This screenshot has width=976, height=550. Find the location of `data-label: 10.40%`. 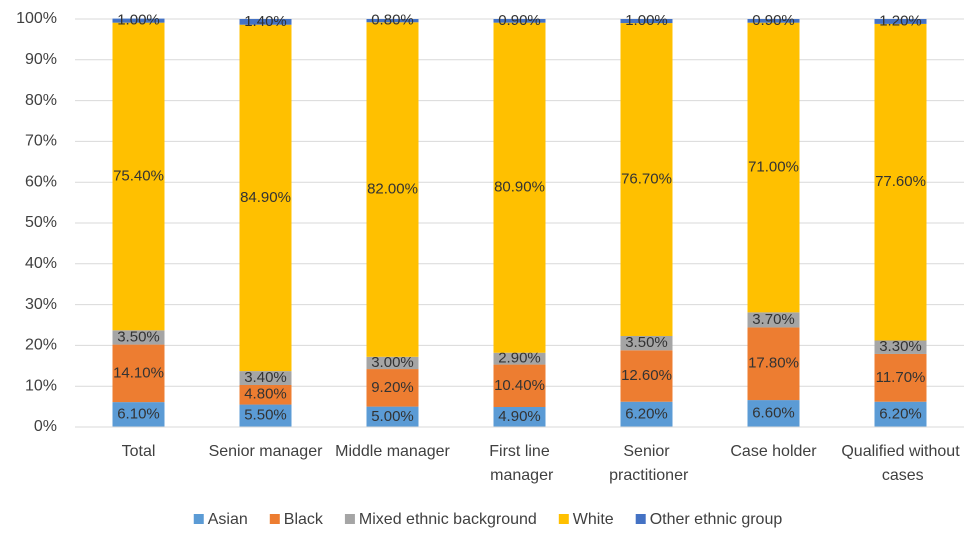

data-label: 10.40% is located at coordinates (519, 385).